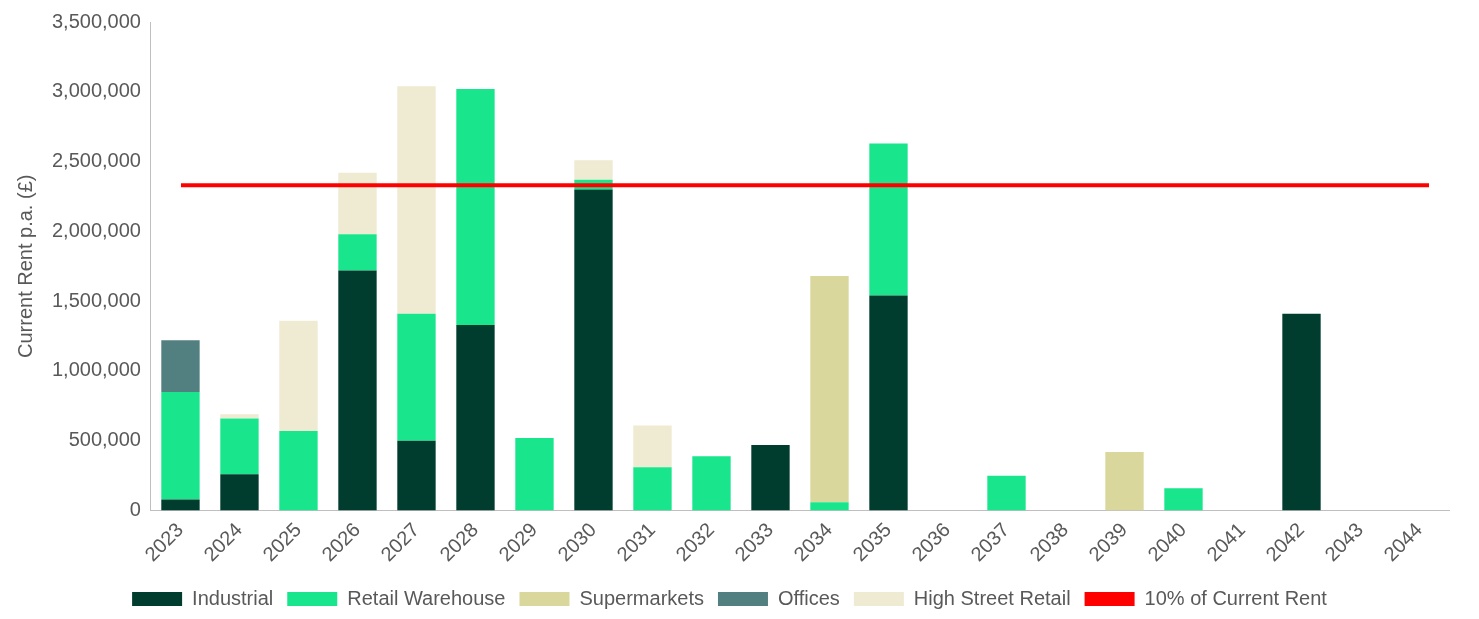  What do you see at coordinates (135, 509) in the screenshot?
I see `y-tick-label: 0` at bounding box center [135, 509].